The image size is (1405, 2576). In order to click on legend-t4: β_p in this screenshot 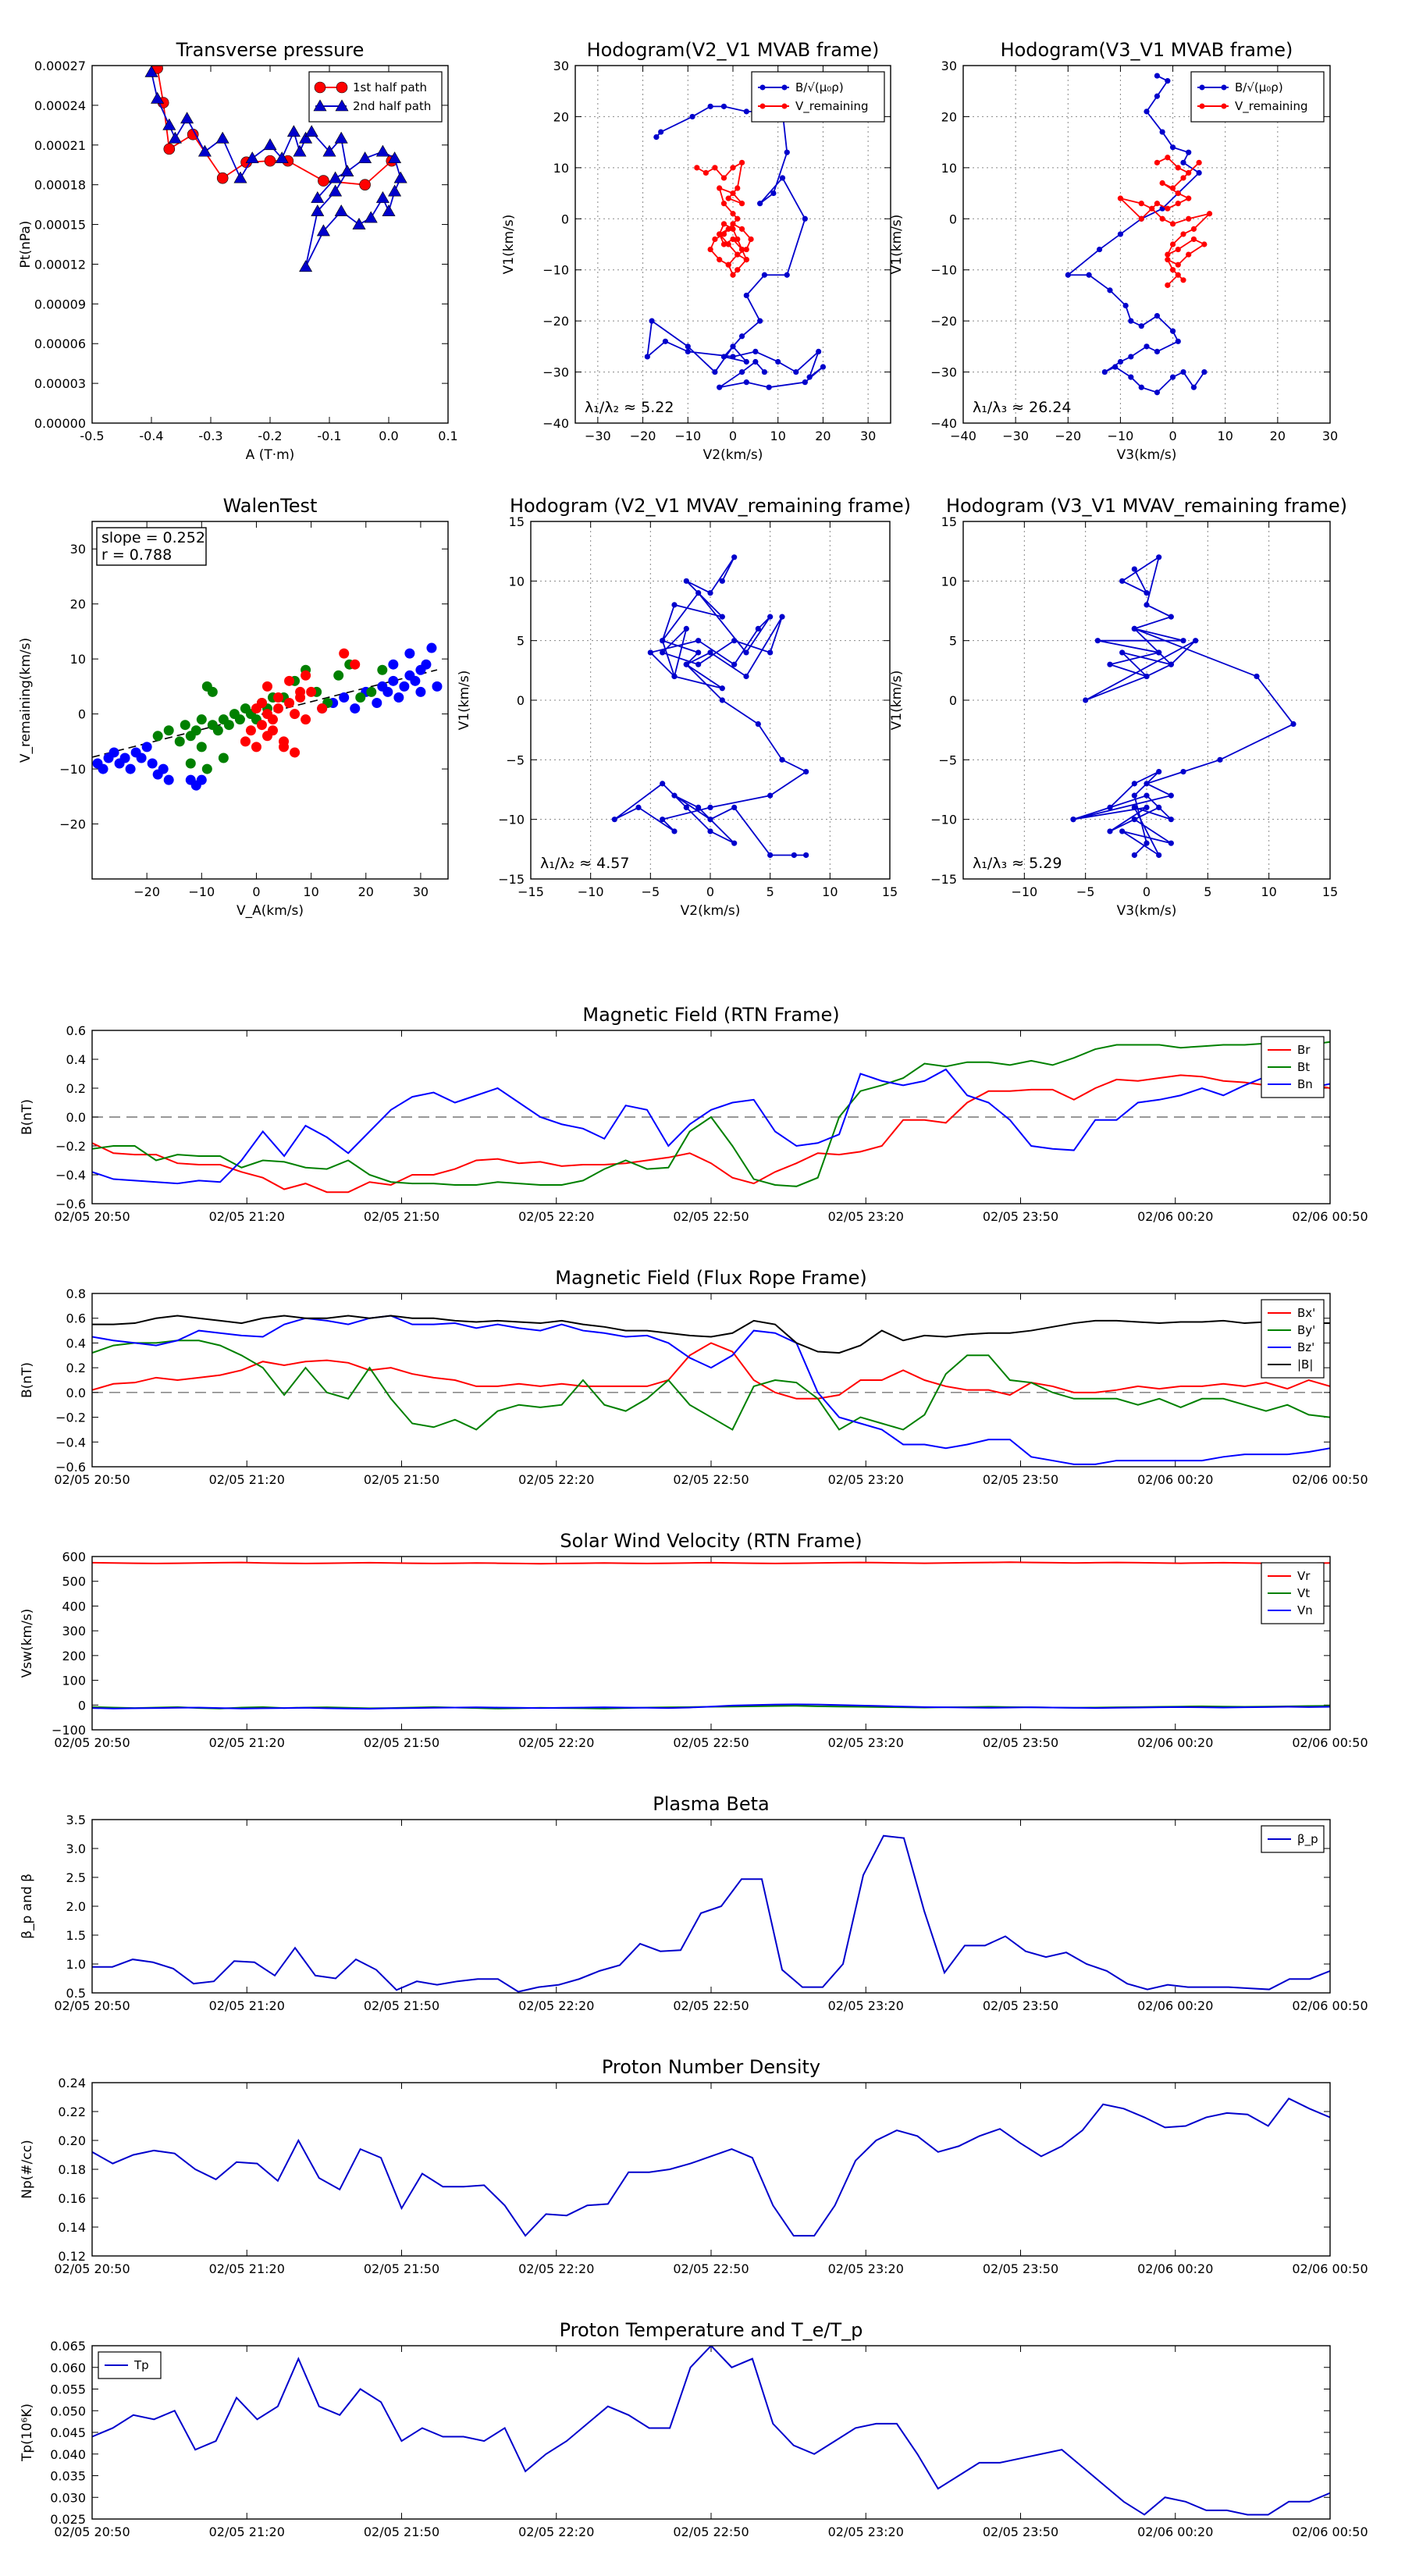, I will do `click(1293, 1839)`.